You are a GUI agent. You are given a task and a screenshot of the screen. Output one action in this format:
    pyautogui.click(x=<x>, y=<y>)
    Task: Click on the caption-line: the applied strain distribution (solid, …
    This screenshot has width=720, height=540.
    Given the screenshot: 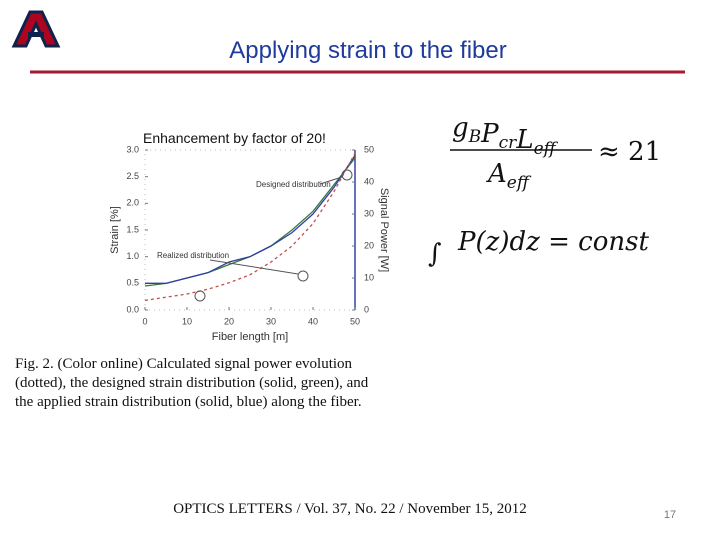 What is the action you would take?
    pyautogui.click(x=188, y=402)
    